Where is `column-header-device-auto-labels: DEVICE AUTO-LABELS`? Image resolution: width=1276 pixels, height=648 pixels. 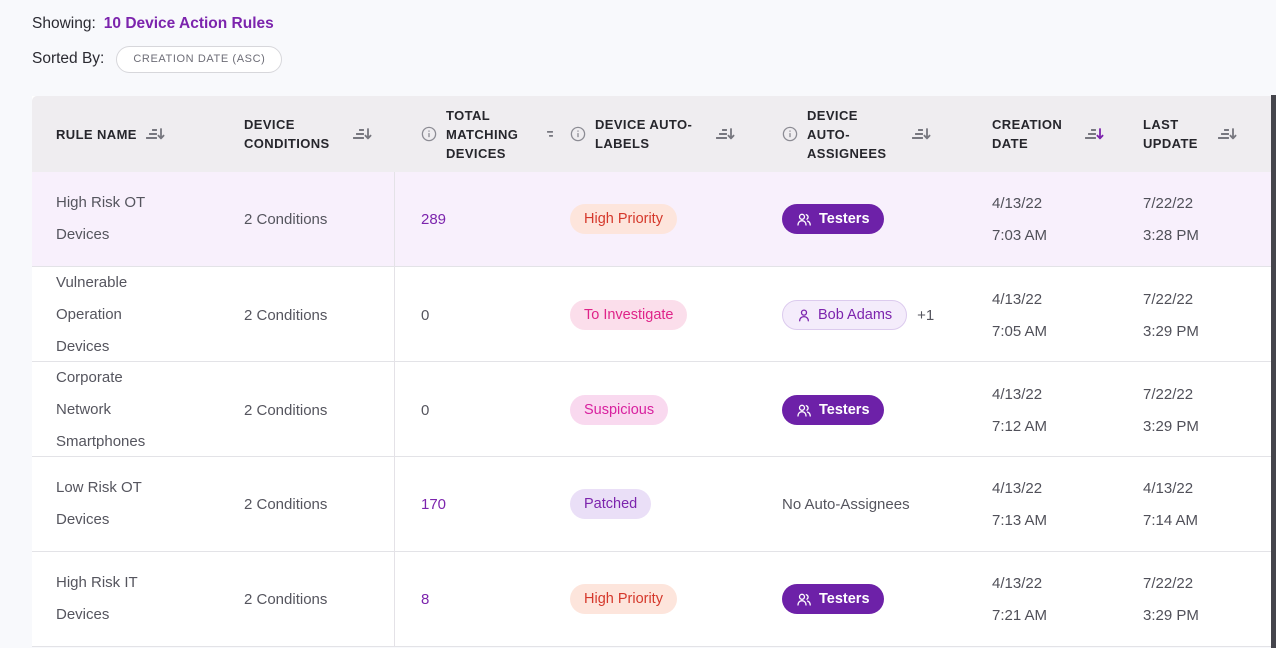
column-header-device-auto-labels: DEVICE AUTO-LABELS is located at coordinates (676, 134).